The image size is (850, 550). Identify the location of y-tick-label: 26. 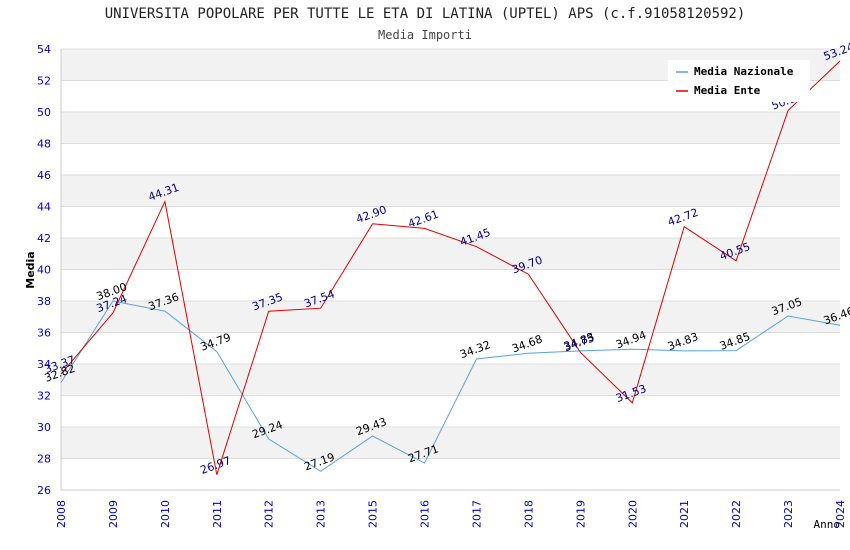
(44, 490).